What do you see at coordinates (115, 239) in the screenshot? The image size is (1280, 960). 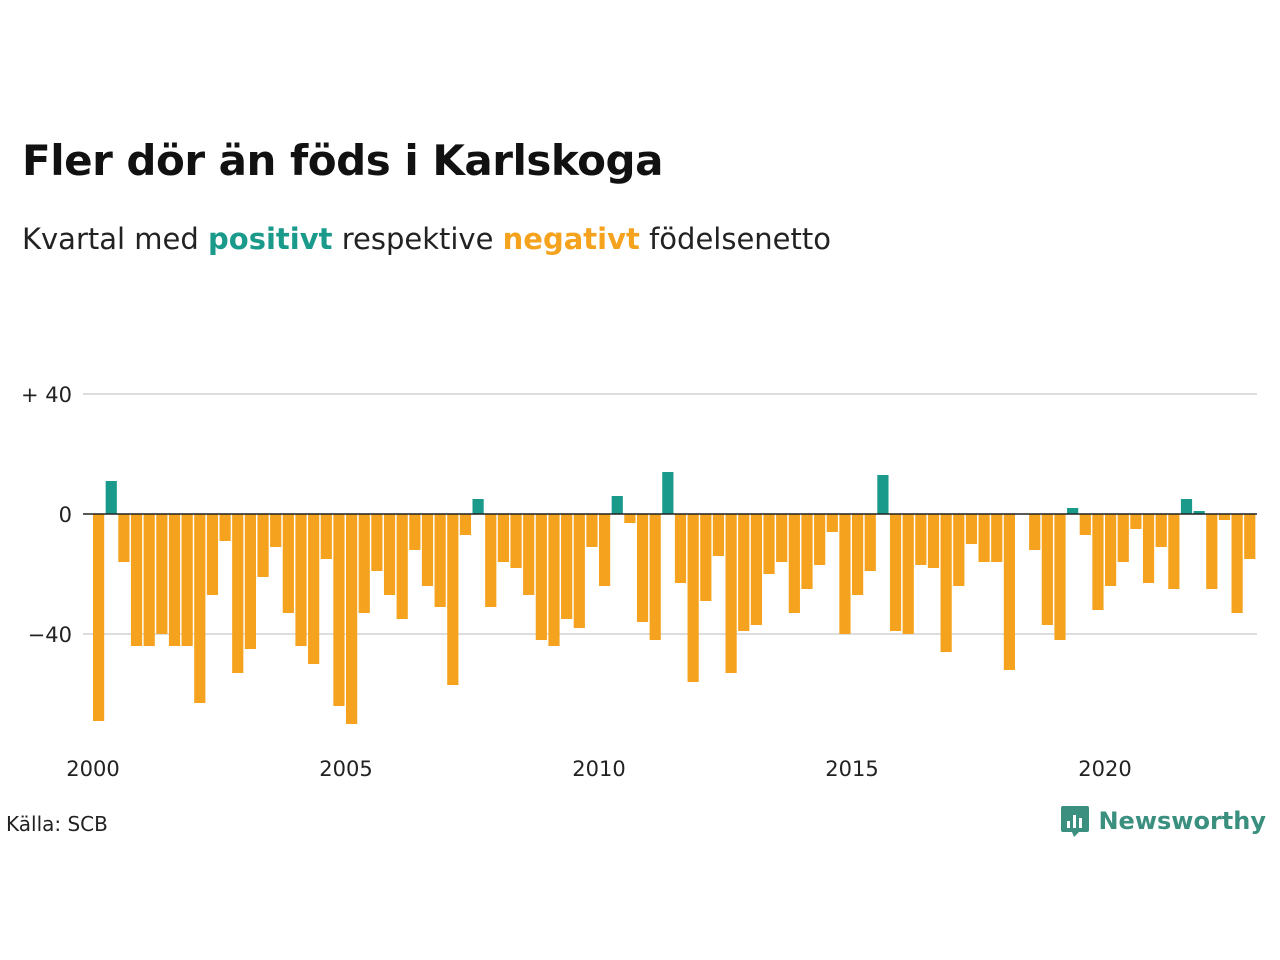 I see `subtitle-prefix: Kvartal med` at bounding box center [115, 239].